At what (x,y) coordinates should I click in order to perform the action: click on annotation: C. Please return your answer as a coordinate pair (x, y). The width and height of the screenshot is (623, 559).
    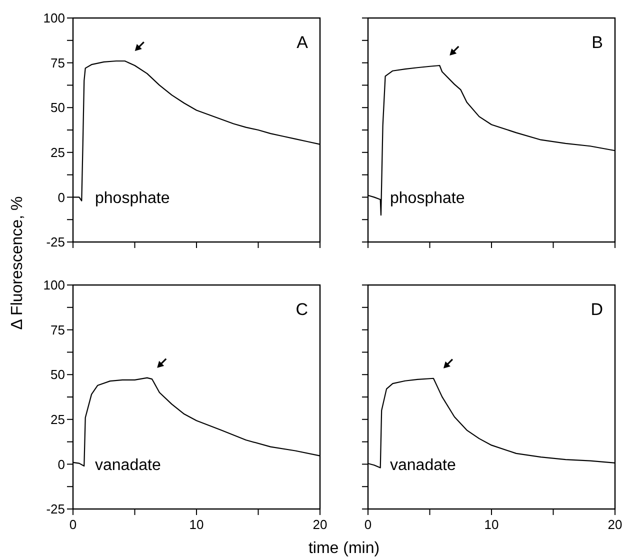
    Looking at the image, I should click on (302, 309).